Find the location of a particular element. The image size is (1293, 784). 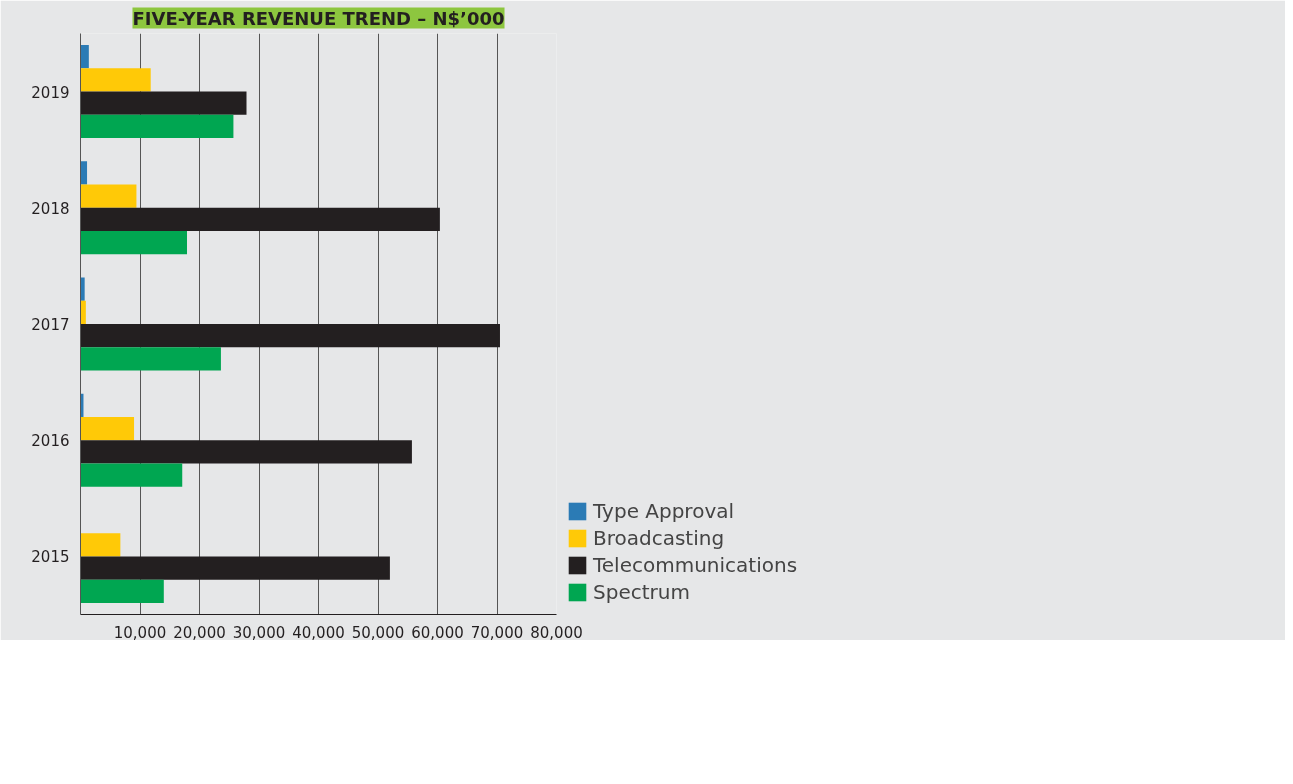

y-tick-label: 2015 is located at coordinates (50, 557).